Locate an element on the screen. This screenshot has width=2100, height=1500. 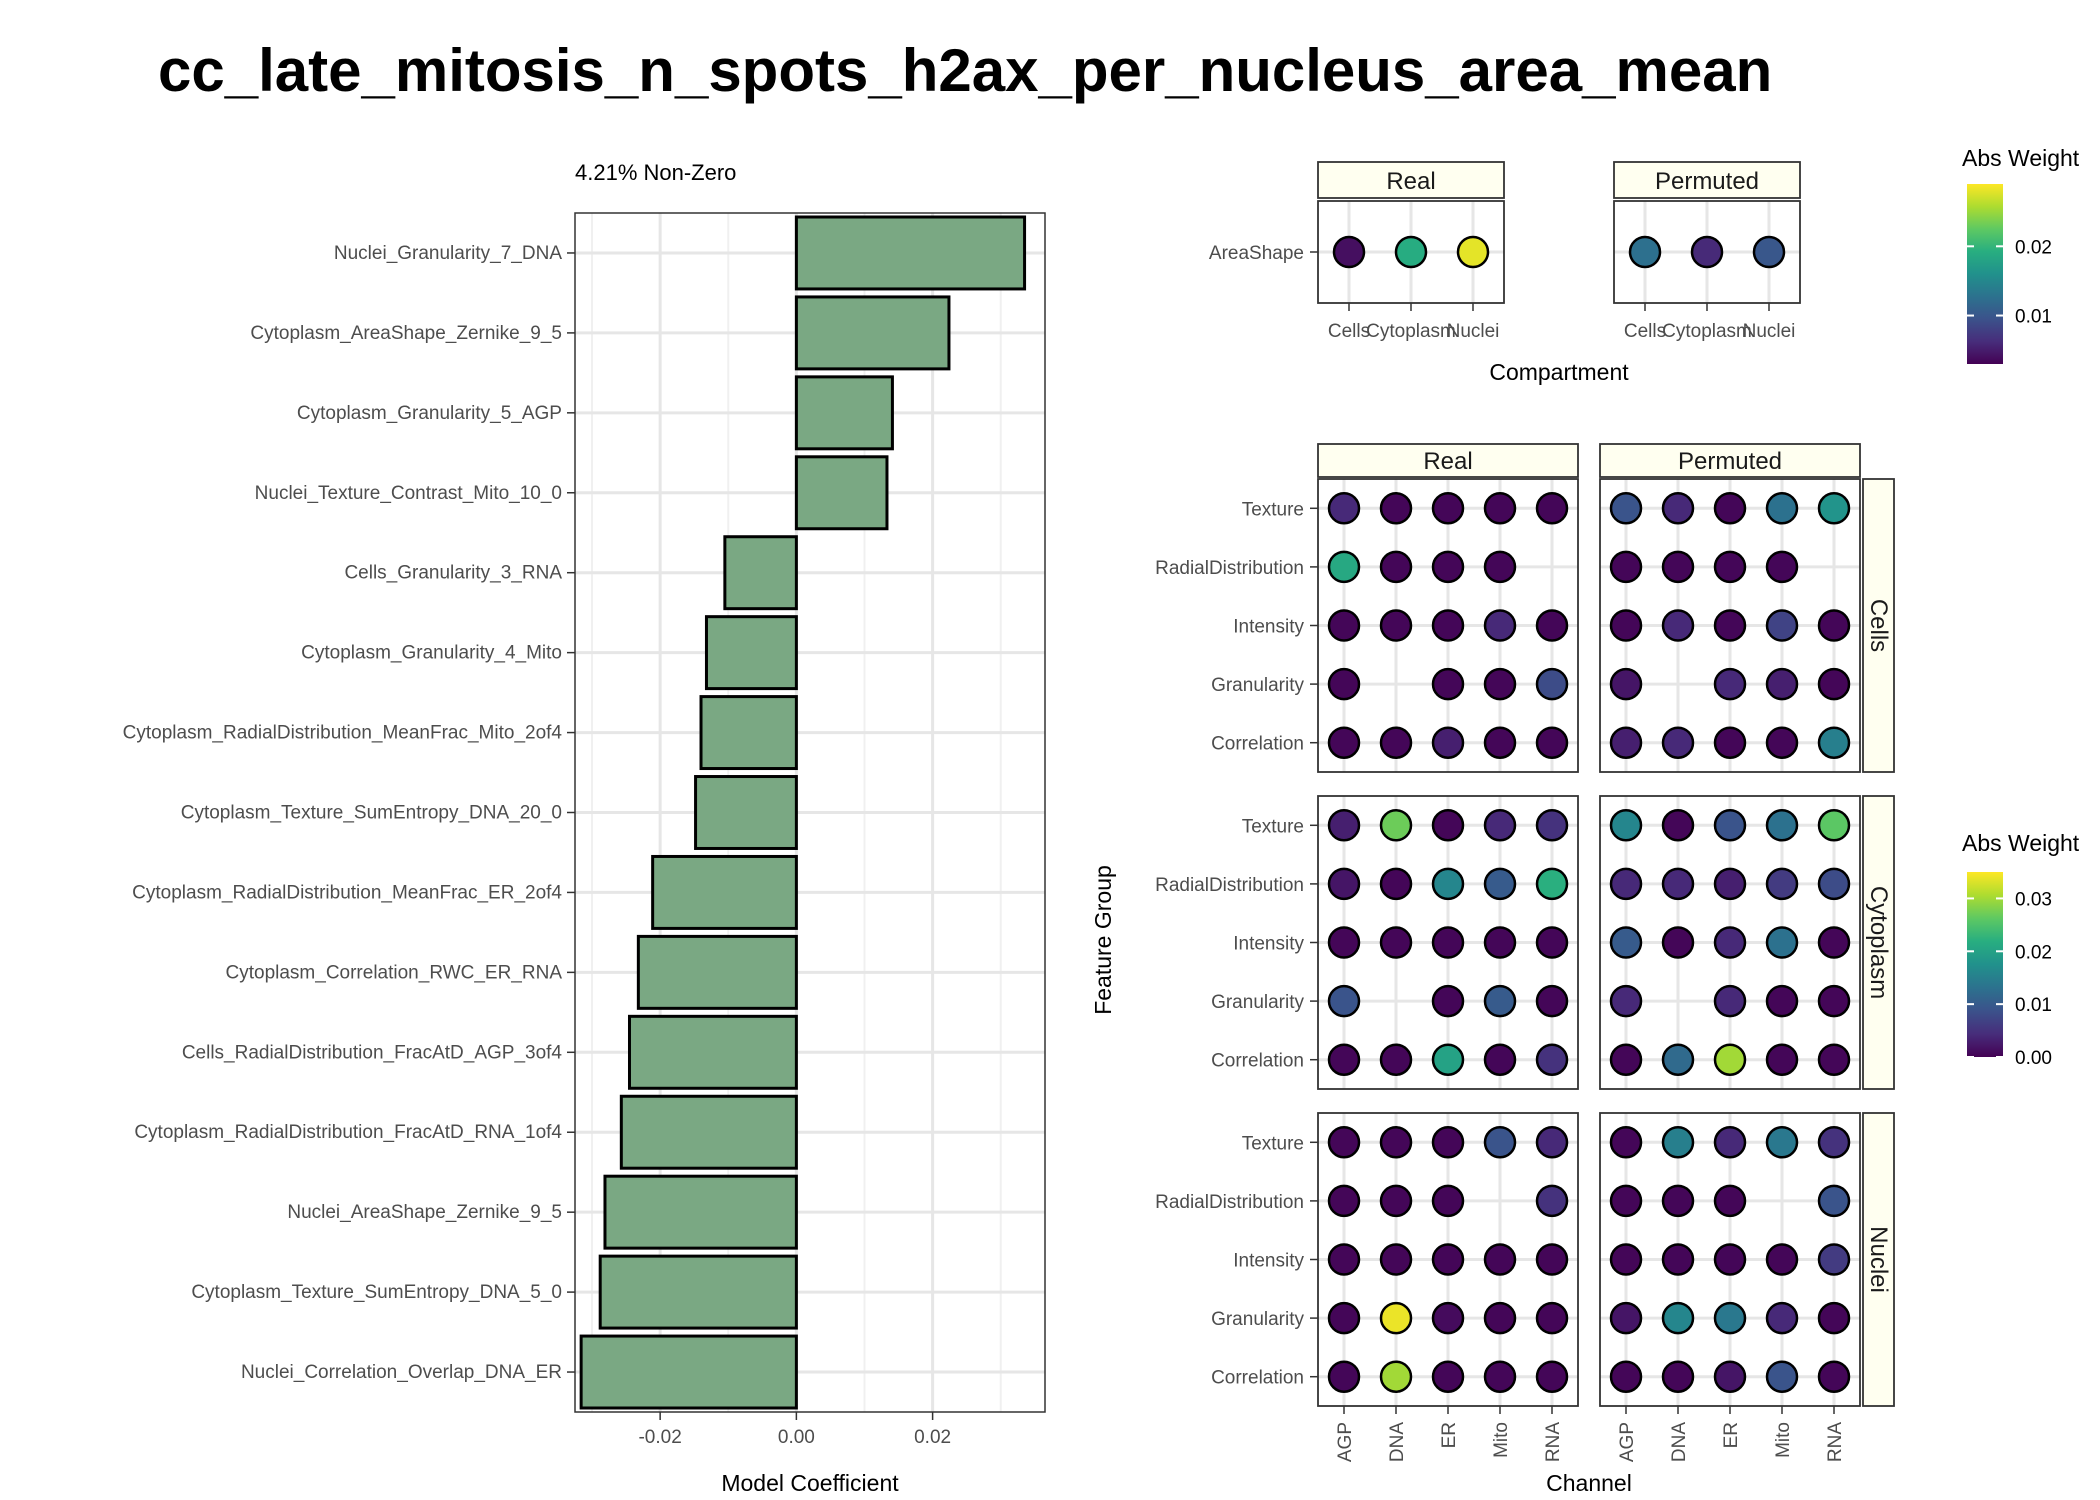
facet-row-label: Cytoplasm is located at coordinates (1878, 942).